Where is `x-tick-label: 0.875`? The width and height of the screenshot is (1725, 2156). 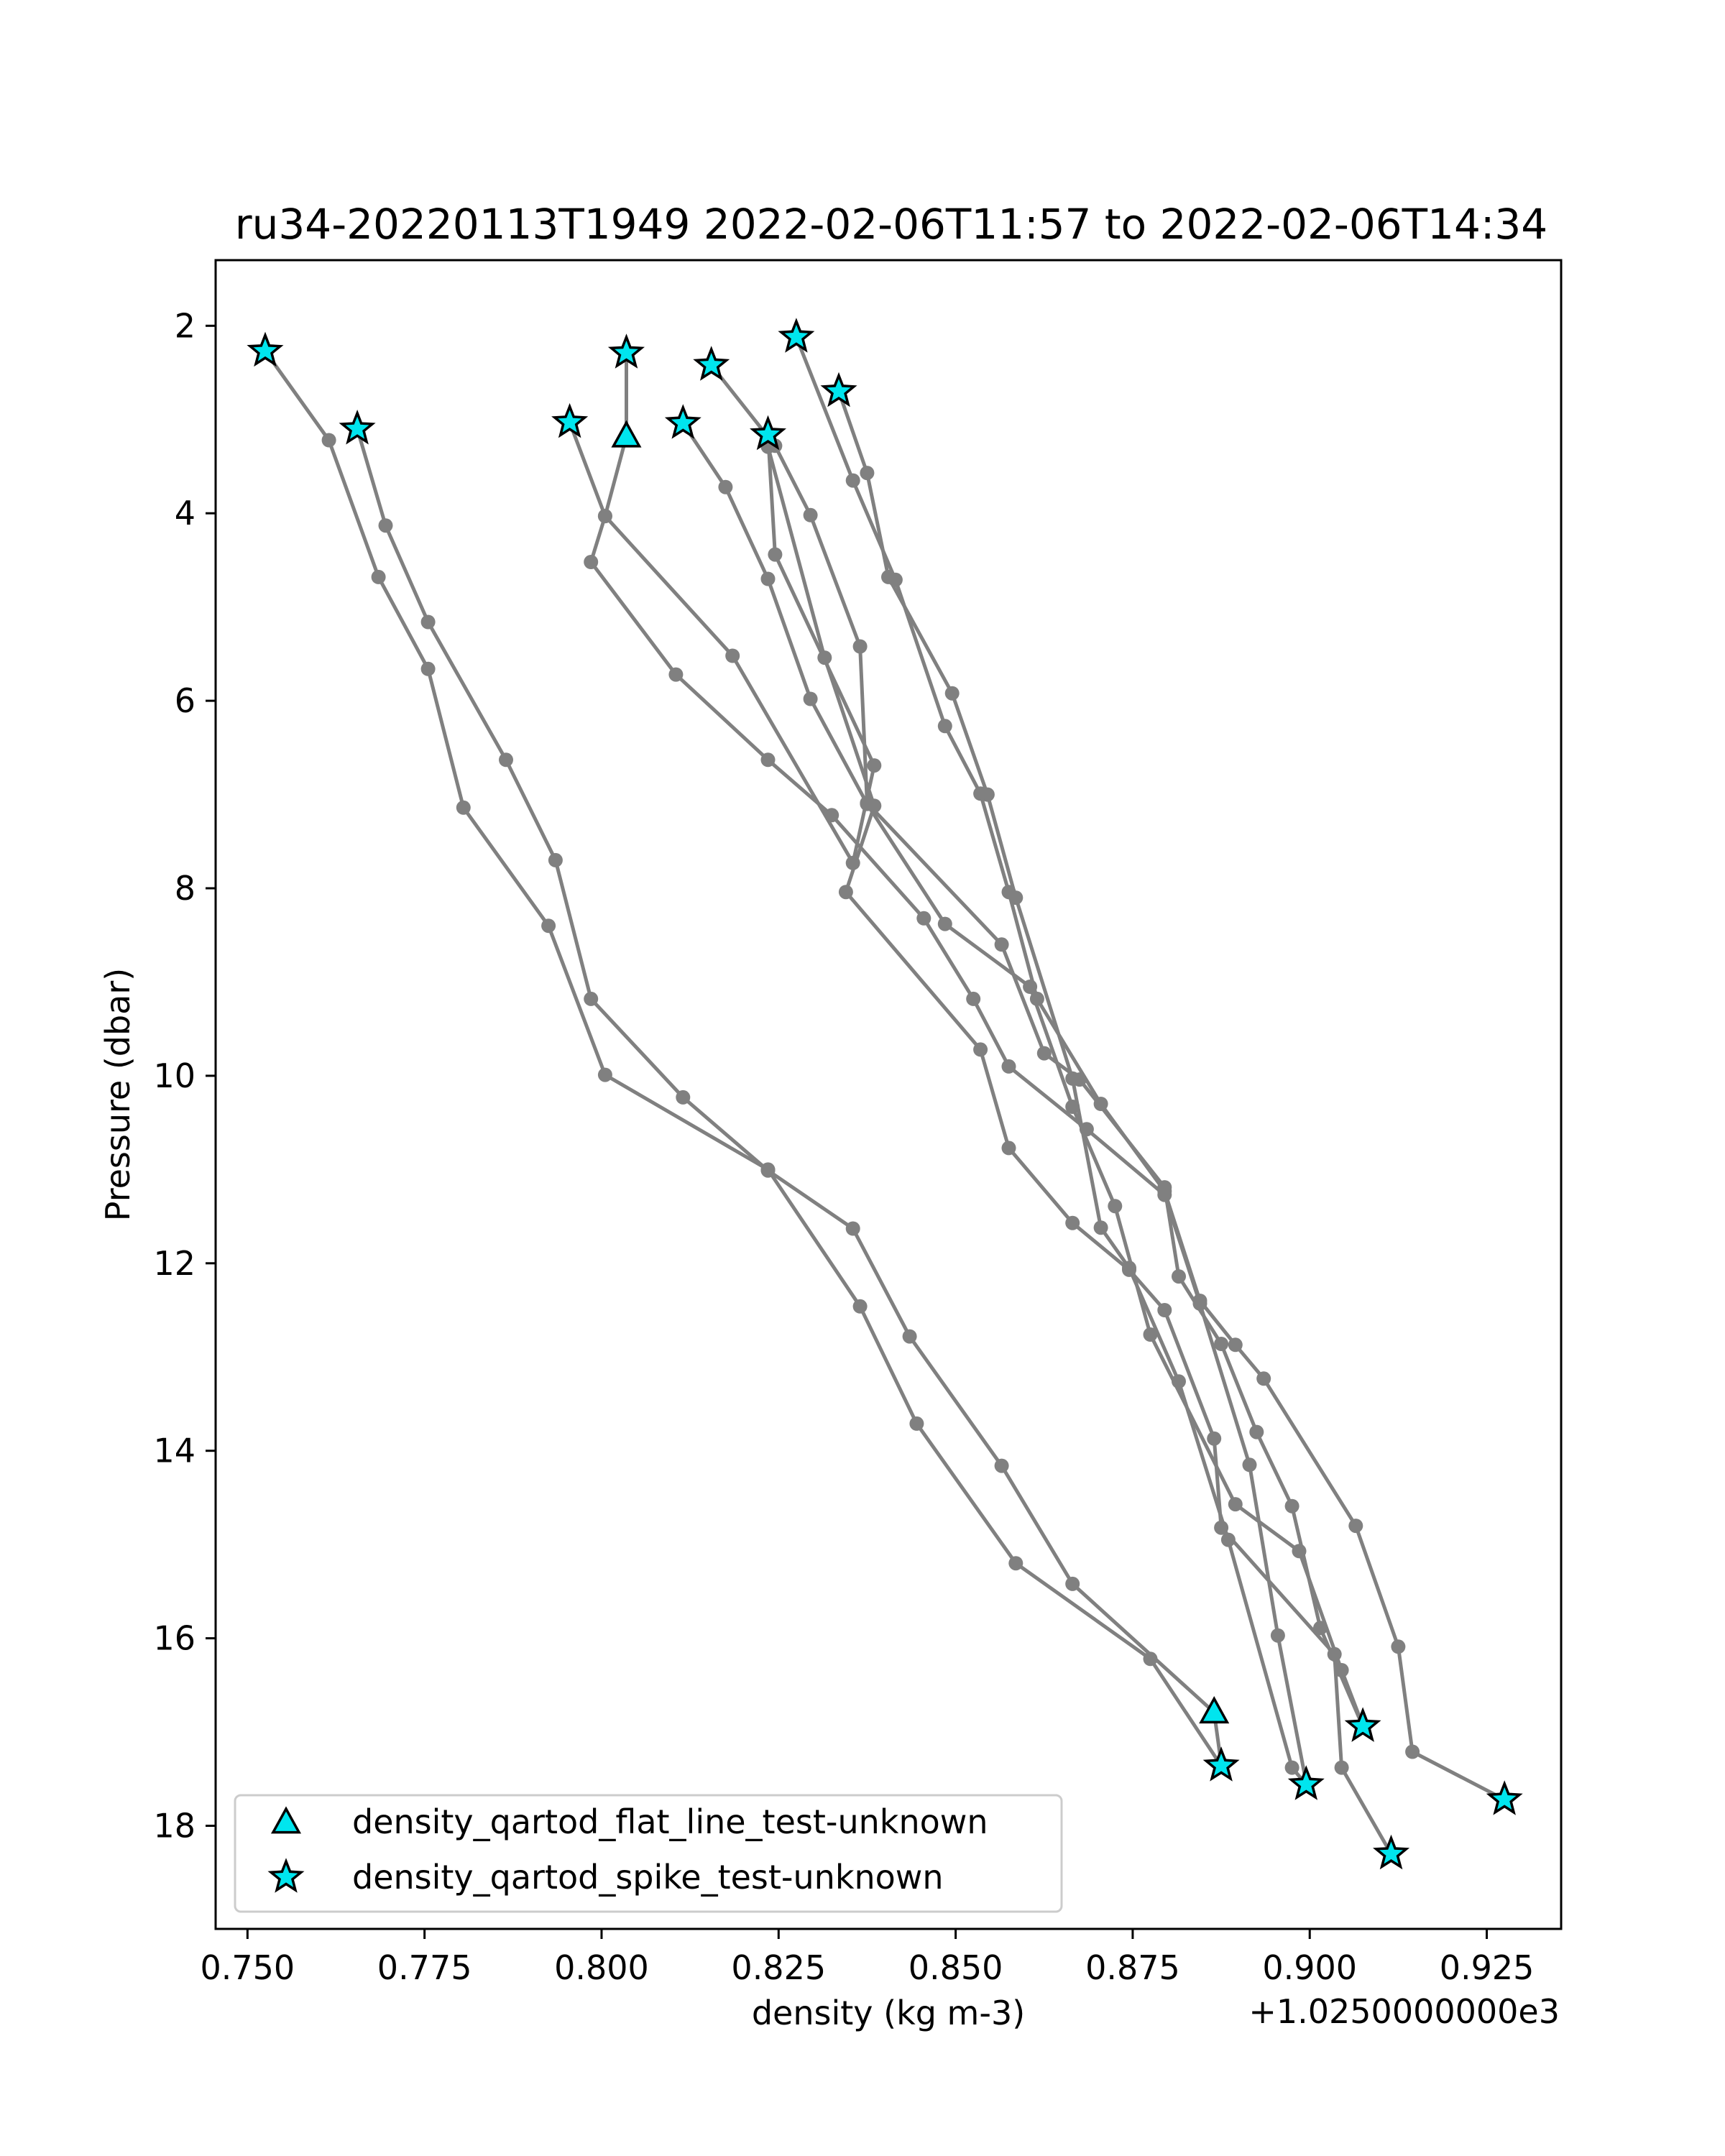 x-tick-label: 0.875 is located at coordinates (1132, 1967).